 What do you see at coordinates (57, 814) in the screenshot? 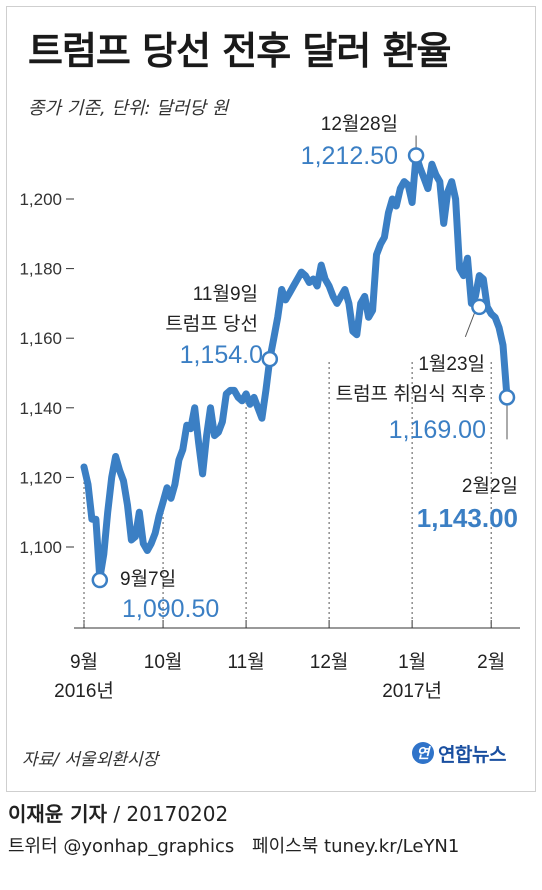
I see `reporter-name: 이재윤 기자` at bounding box center [57, 814].